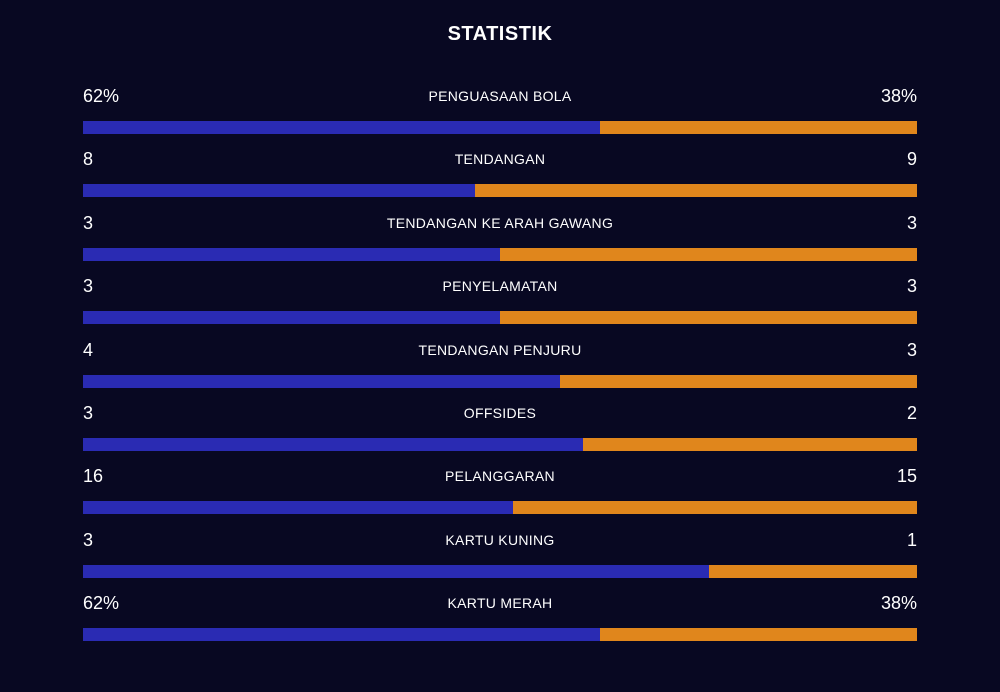  Describe the element at coordinates (500, 34) in the screenshot. I see `panel-title: STATISTIK` at that location.